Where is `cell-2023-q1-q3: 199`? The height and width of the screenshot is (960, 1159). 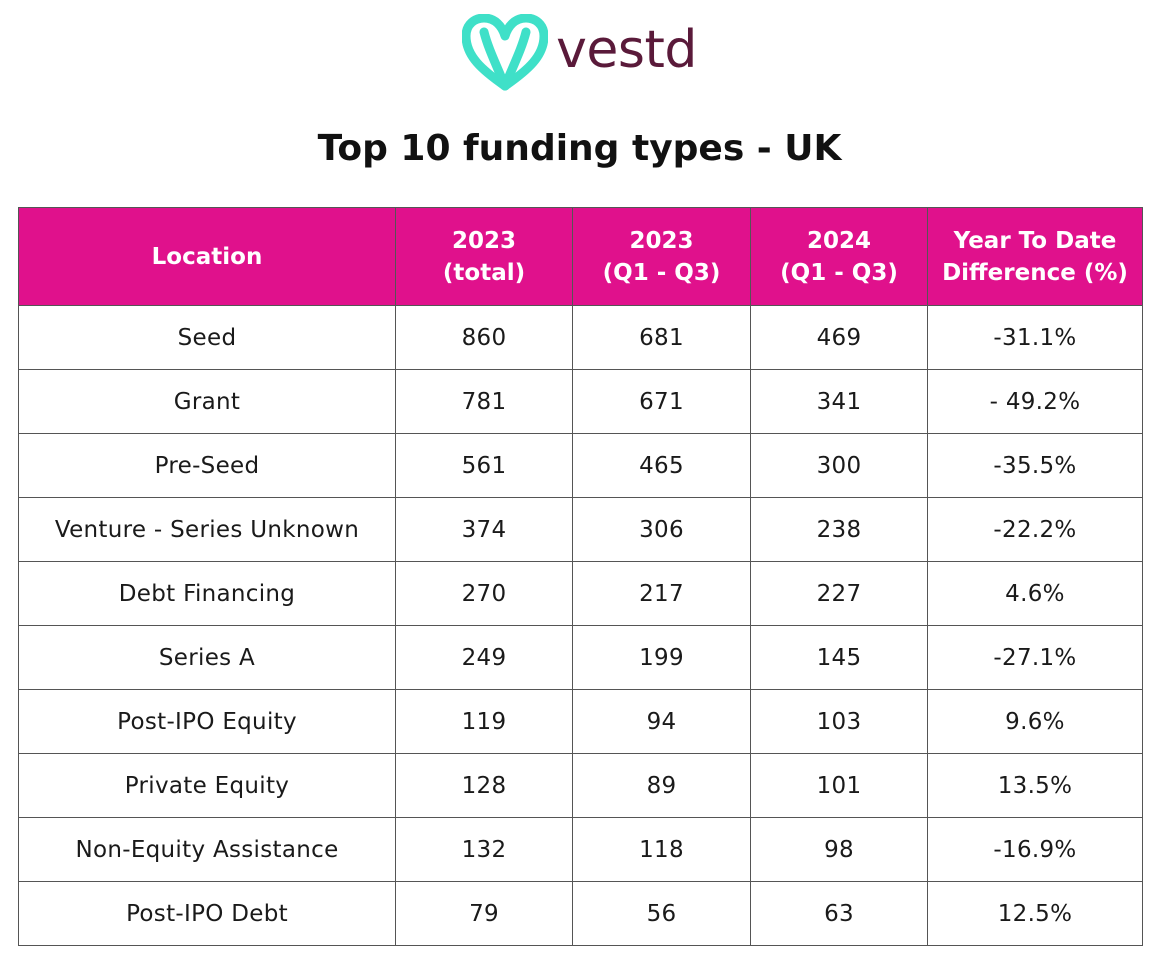 cell-2023-q1-q3: 199 is located at coordinates (661, 657).